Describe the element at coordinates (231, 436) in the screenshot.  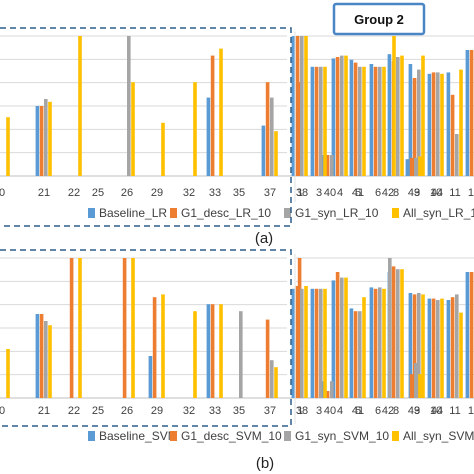
I see `legend-label: G1_desc_SVM_10` at that location.